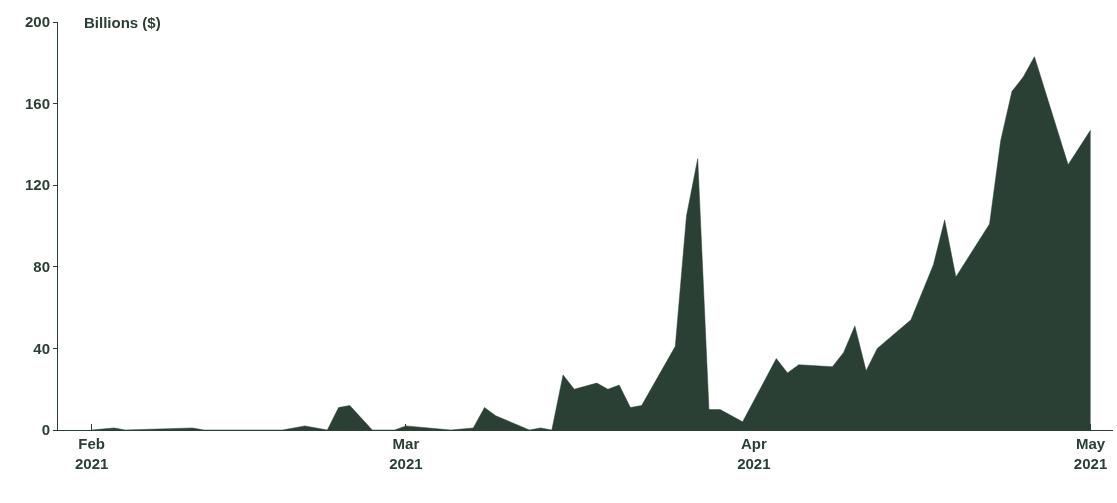 This screenshot has width=1117, height=503. What do you see at coordinates (41, 348) in the screenshot?
I see `y-tick-label: 40` at bounding box center [41, 348].